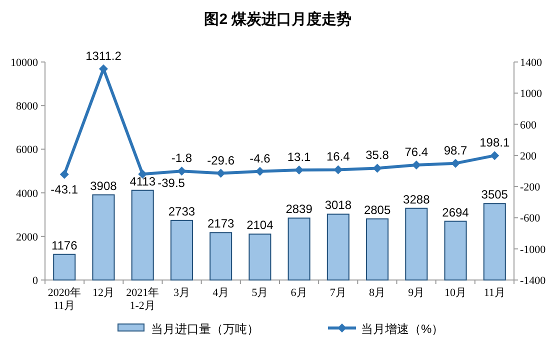 This screenshot has width=556, height=345. I want to click on data-label: -1.8, so click(181, 158).